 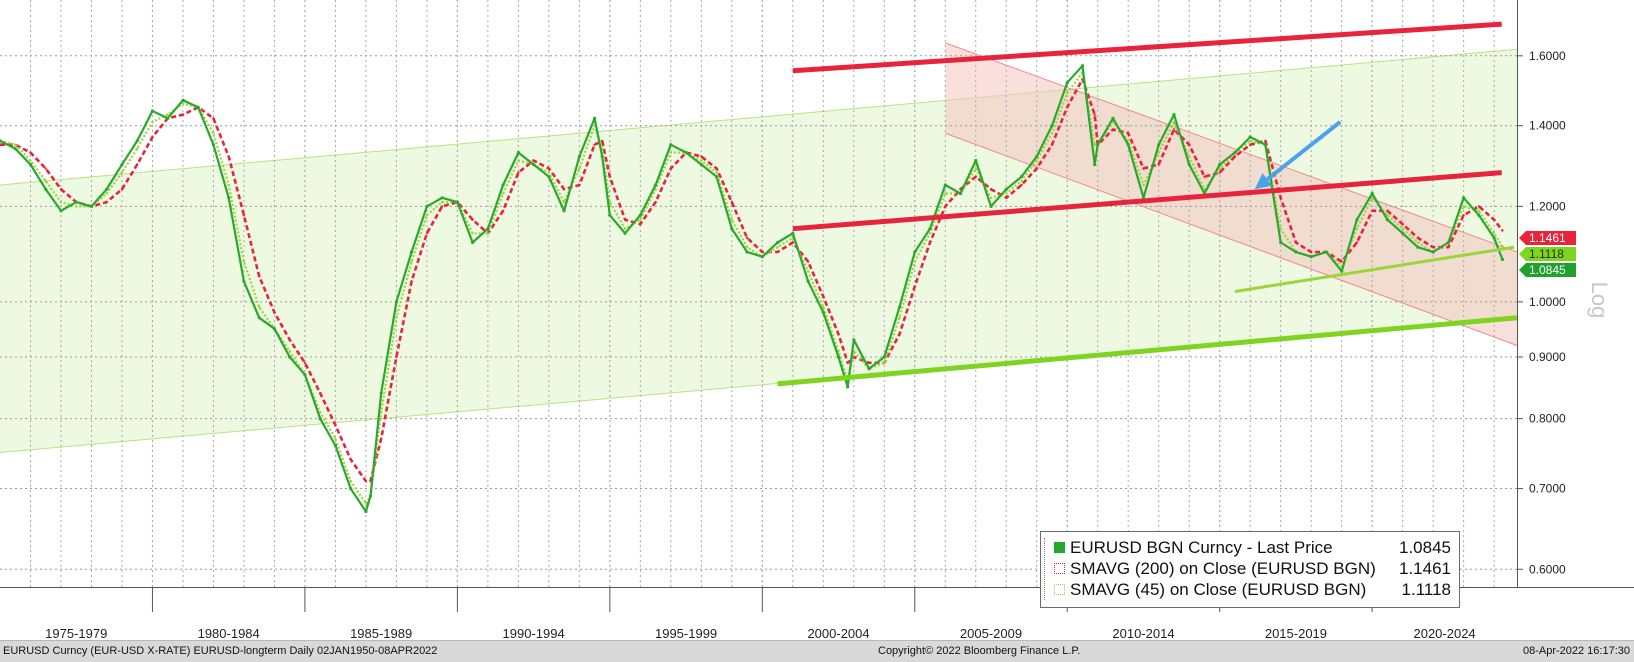 I want to click on legend-item-smavg-200: SMAVG (200) on Close (EURUSD BGN) 1.1461, so click(x=1250, y=569).